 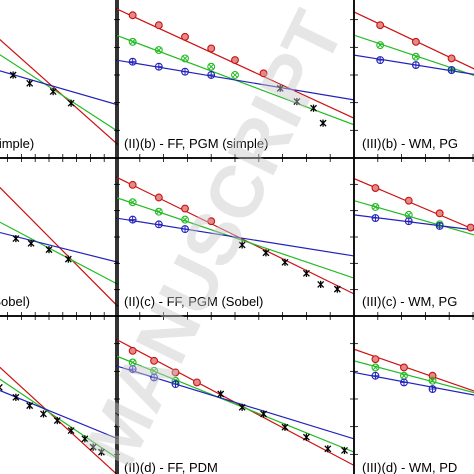 I want to click on panel-label: (II)(b) - FF, PGM (simple), so click(x=196, y=143).